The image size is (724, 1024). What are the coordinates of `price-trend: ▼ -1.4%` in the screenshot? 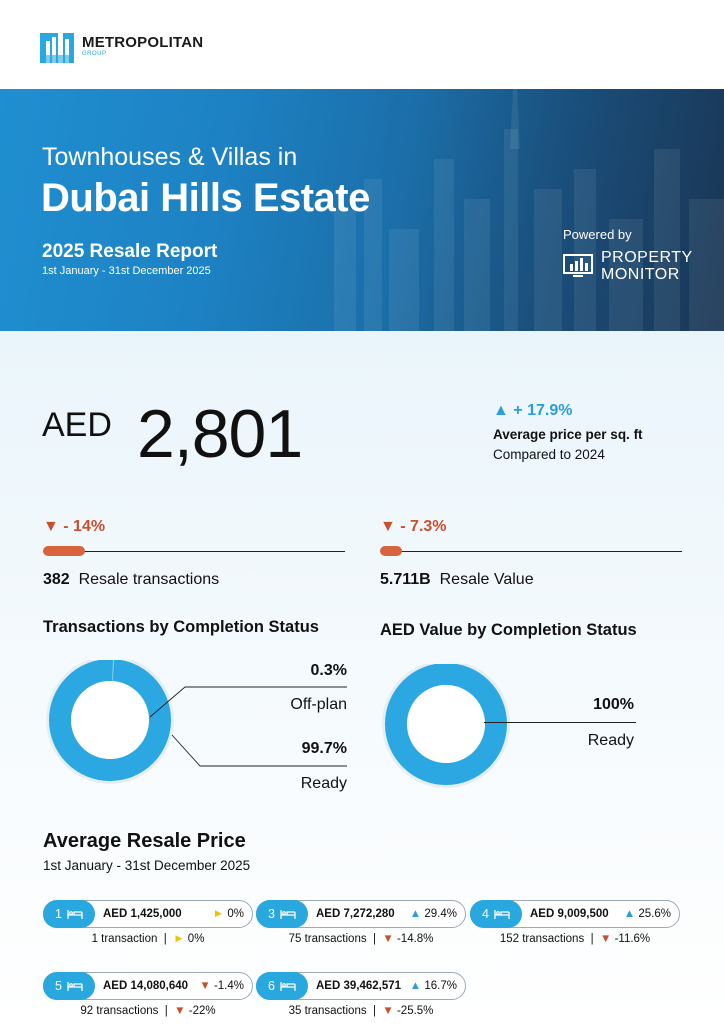 It's located at (221, 986).